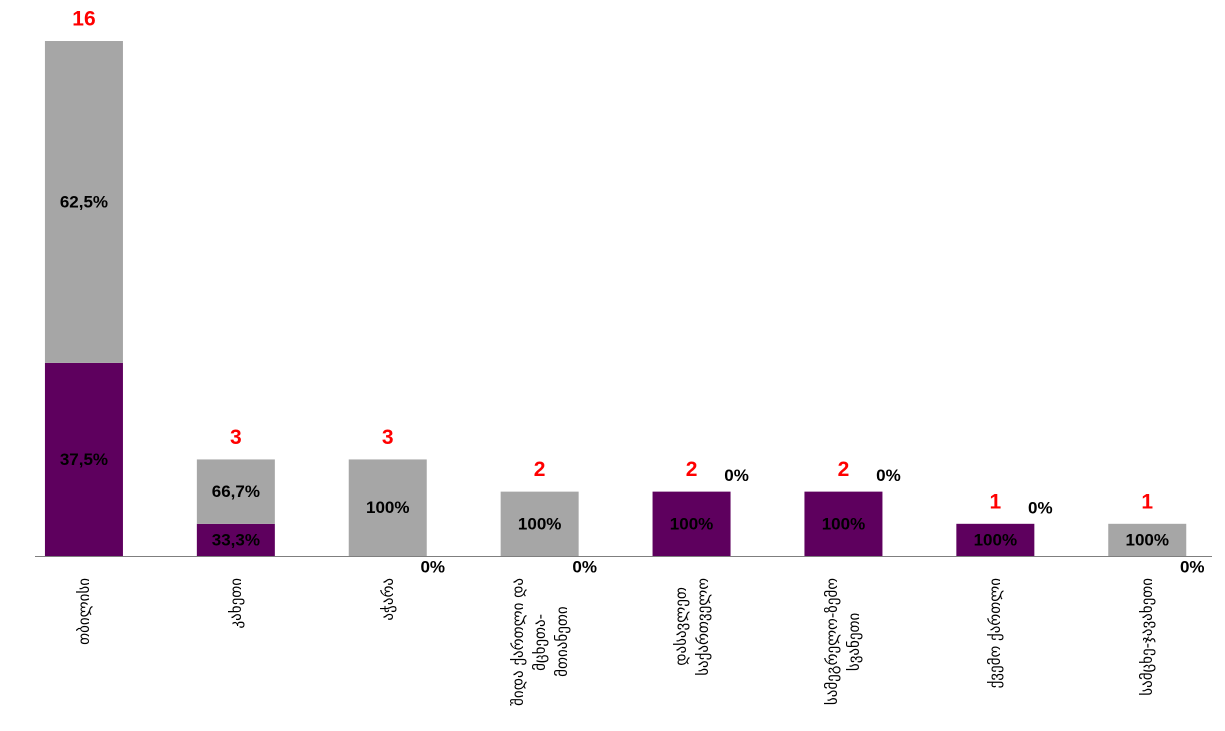 This screenshot has width=1225, height=731. I want to click on segment-label-top-4: 0%, so click(736, 475).